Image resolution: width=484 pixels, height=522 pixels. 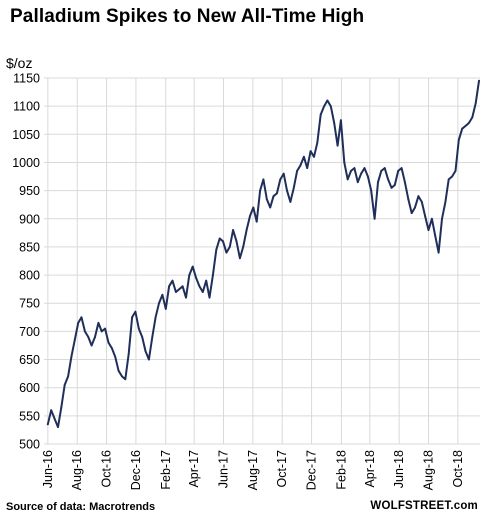 I want to click on x-tick-label: Jun-18, so click(x=399, y=469).